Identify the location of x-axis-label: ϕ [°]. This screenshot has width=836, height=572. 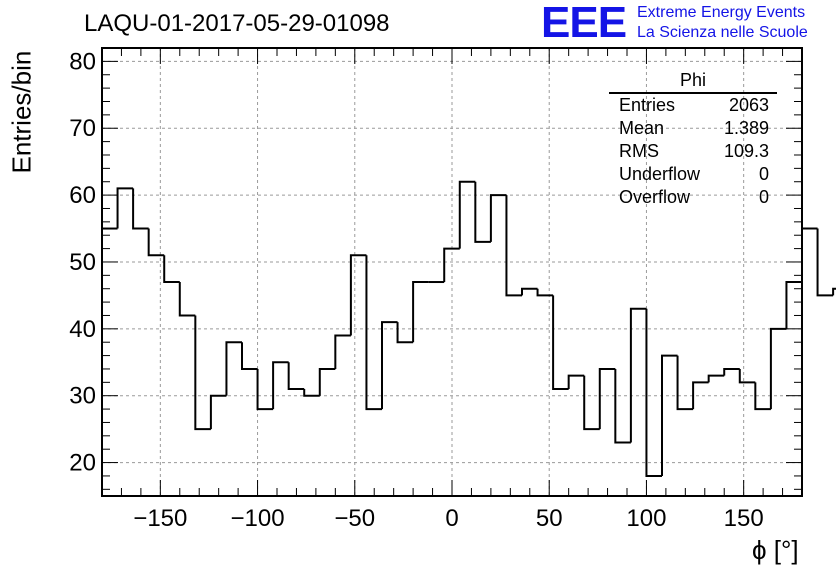
(775, 550).